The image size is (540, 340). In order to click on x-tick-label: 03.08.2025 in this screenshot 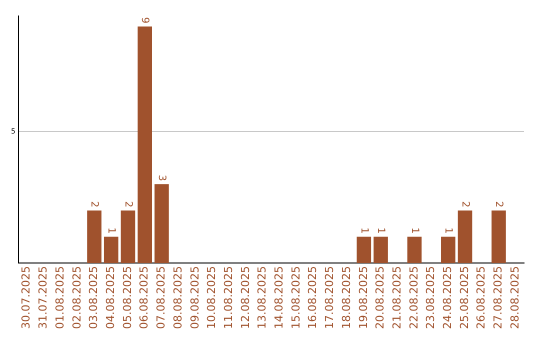, I will do `click(93, 298)`.